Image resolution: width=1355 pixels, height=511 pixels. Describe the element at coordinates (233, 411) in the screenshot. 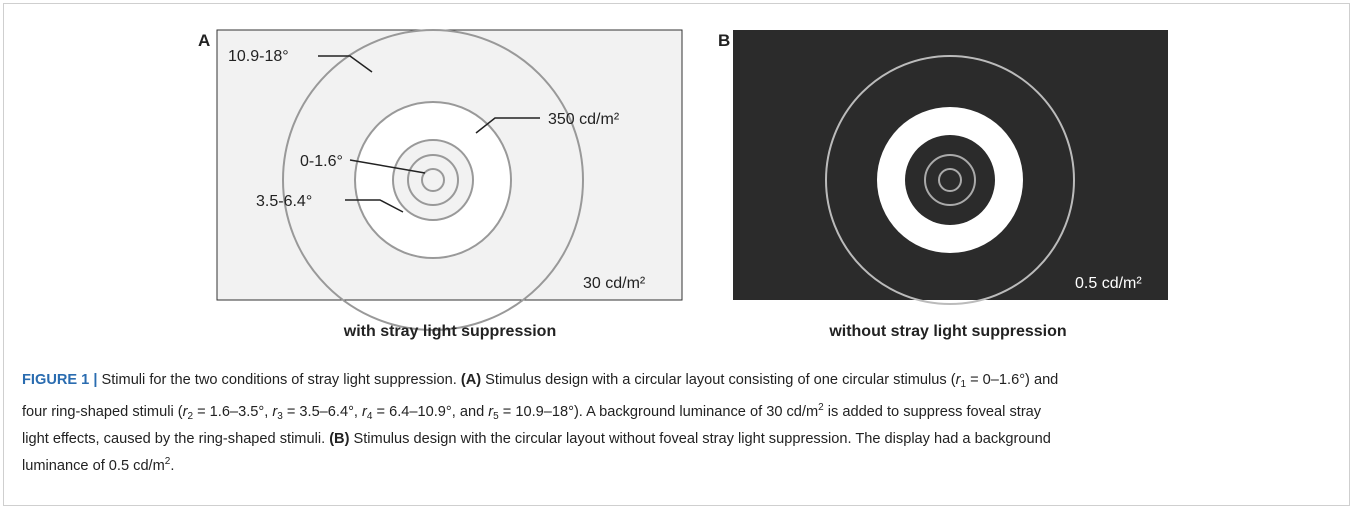

I see `caption-text: = 1.6–3.5°,` at that location.